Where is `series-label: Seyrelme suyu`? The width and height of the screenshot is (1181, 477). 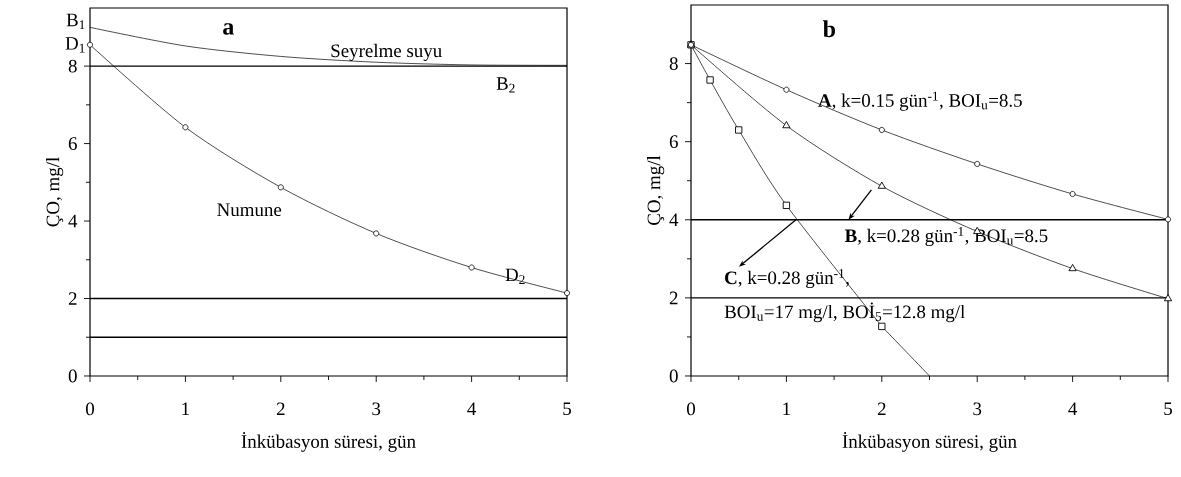
series-label: Seyrelme suyu is located at coordinates (386, 52).